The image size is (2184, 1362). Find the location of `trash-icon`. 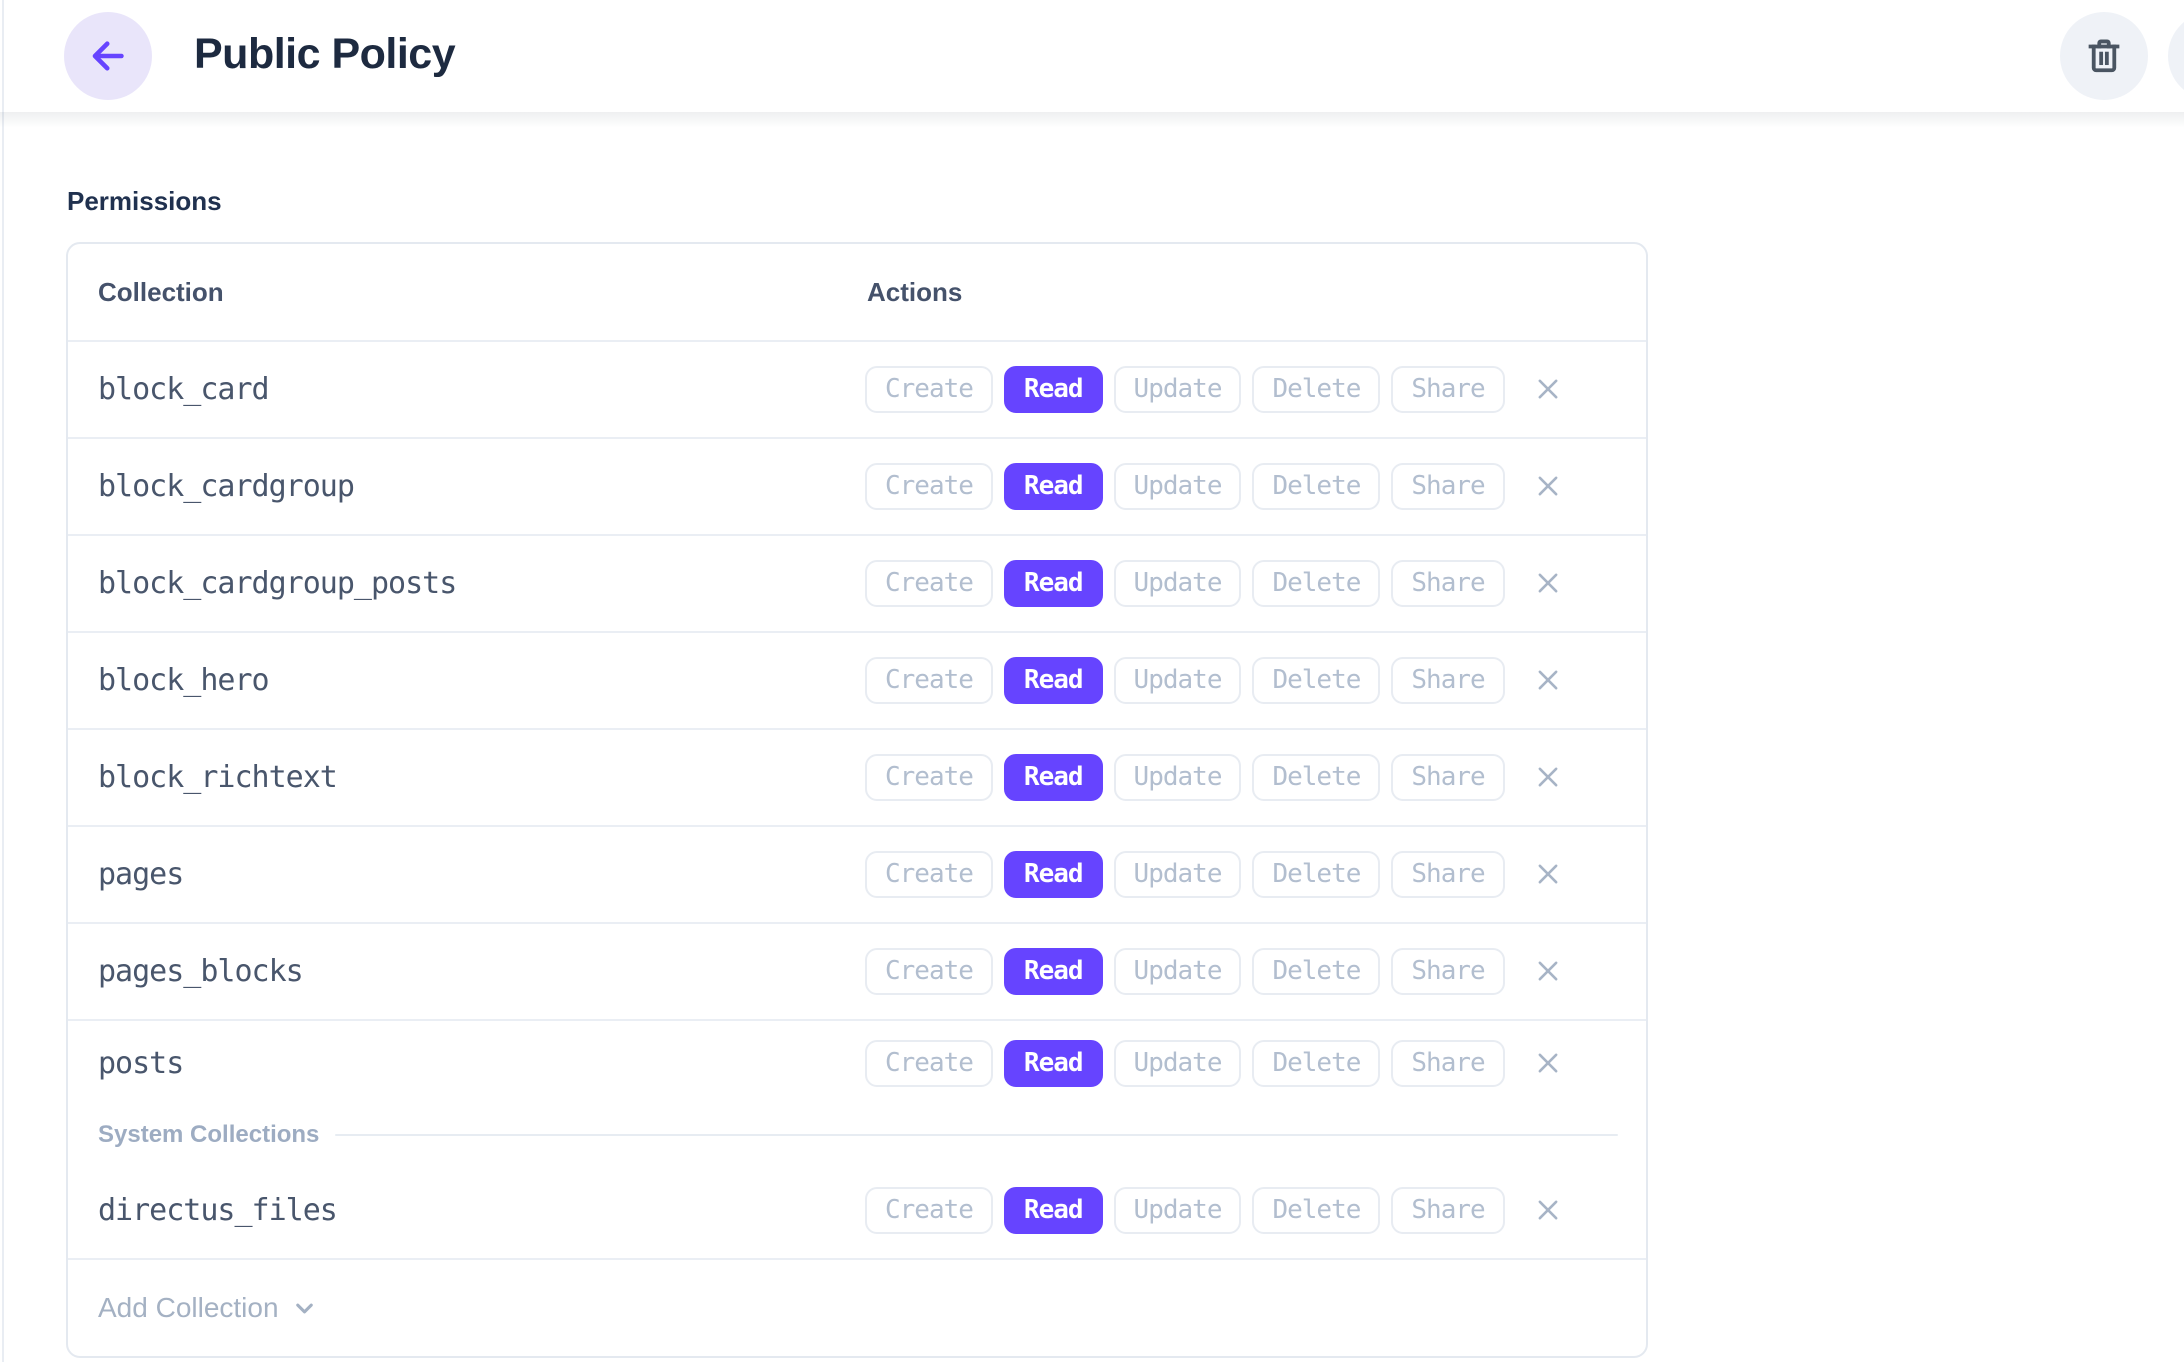

trash-icon is located at coordinates (2104, 56).